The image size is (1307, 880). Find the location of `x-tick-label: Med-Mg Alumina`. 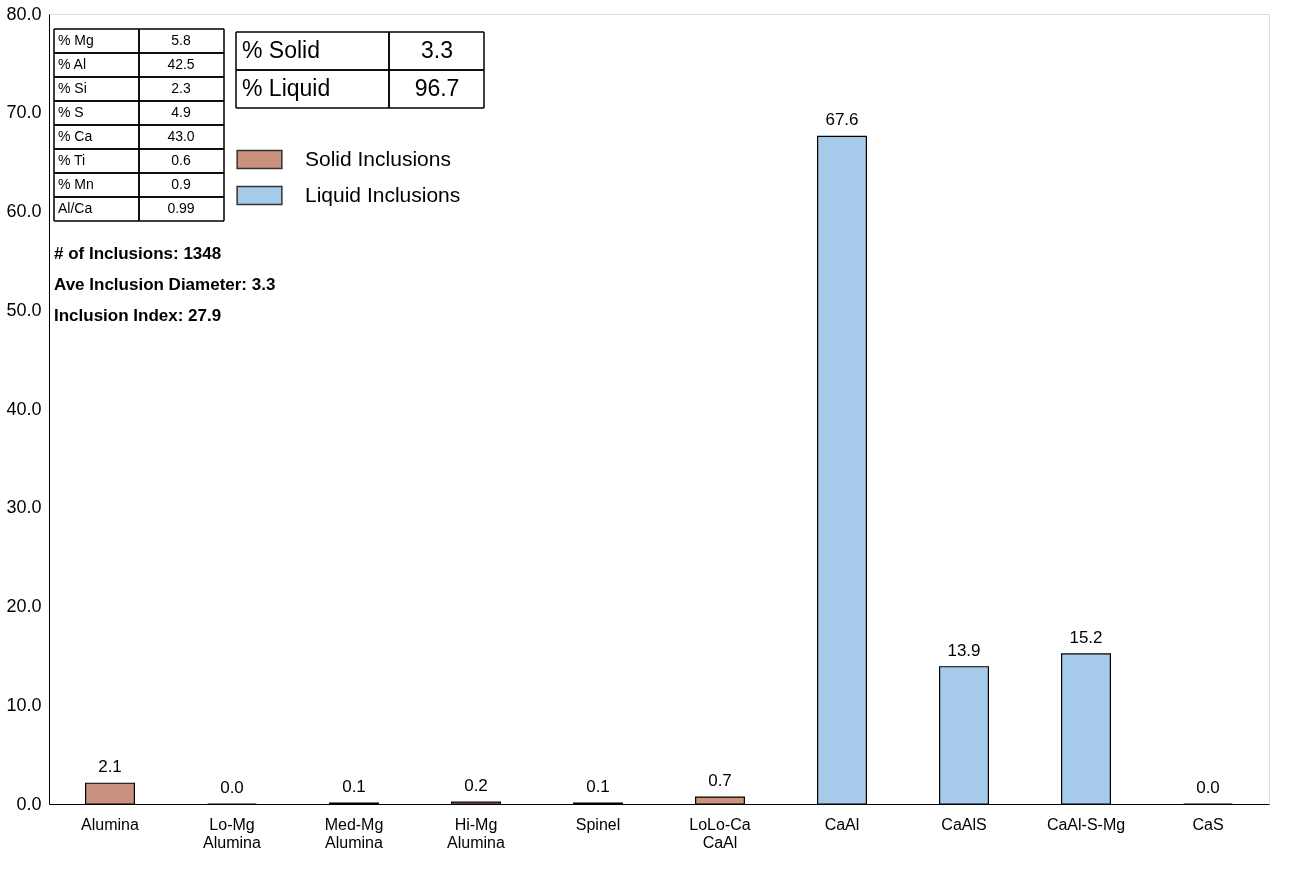

x-tick-label: Med-Mg Alumina is located at coordinates (354, 833).